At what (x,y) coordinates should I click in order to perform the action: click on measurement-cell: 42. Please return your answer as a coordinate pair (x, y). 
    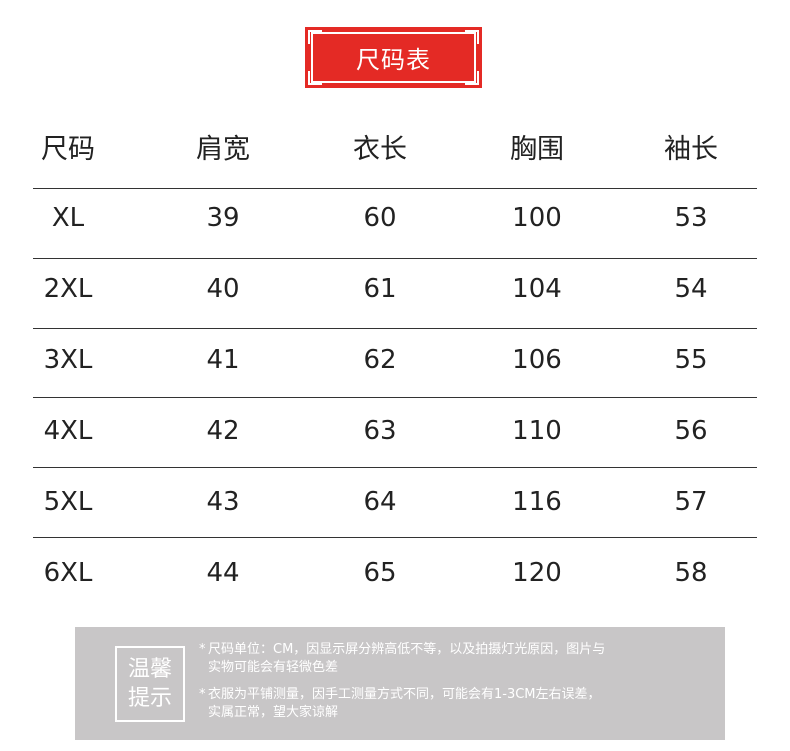
    Looking at the image, I should click on (223, 431).